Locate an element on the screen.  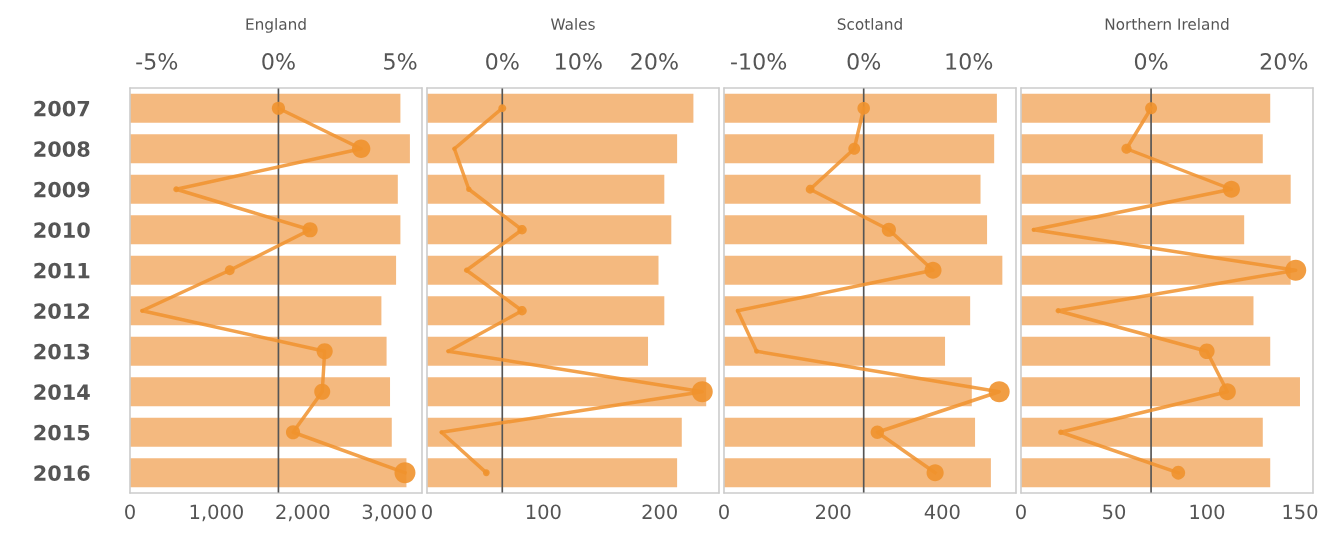
x-tick-label: 1,000 is located at coordinates (216, 513).